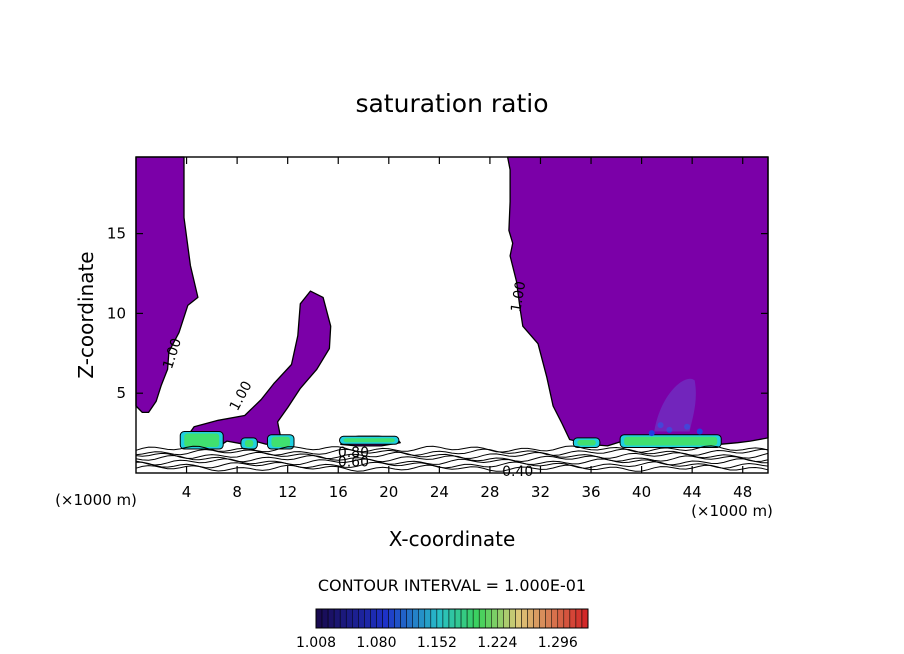 The width and height of the screenshot is (904, 654). What do you see at coordinates (452, 585) in the screenshot?
I see `contour-interval-text: CONTOUR INTERVAL = 1.000E-01` at bounding box center [452, 585].